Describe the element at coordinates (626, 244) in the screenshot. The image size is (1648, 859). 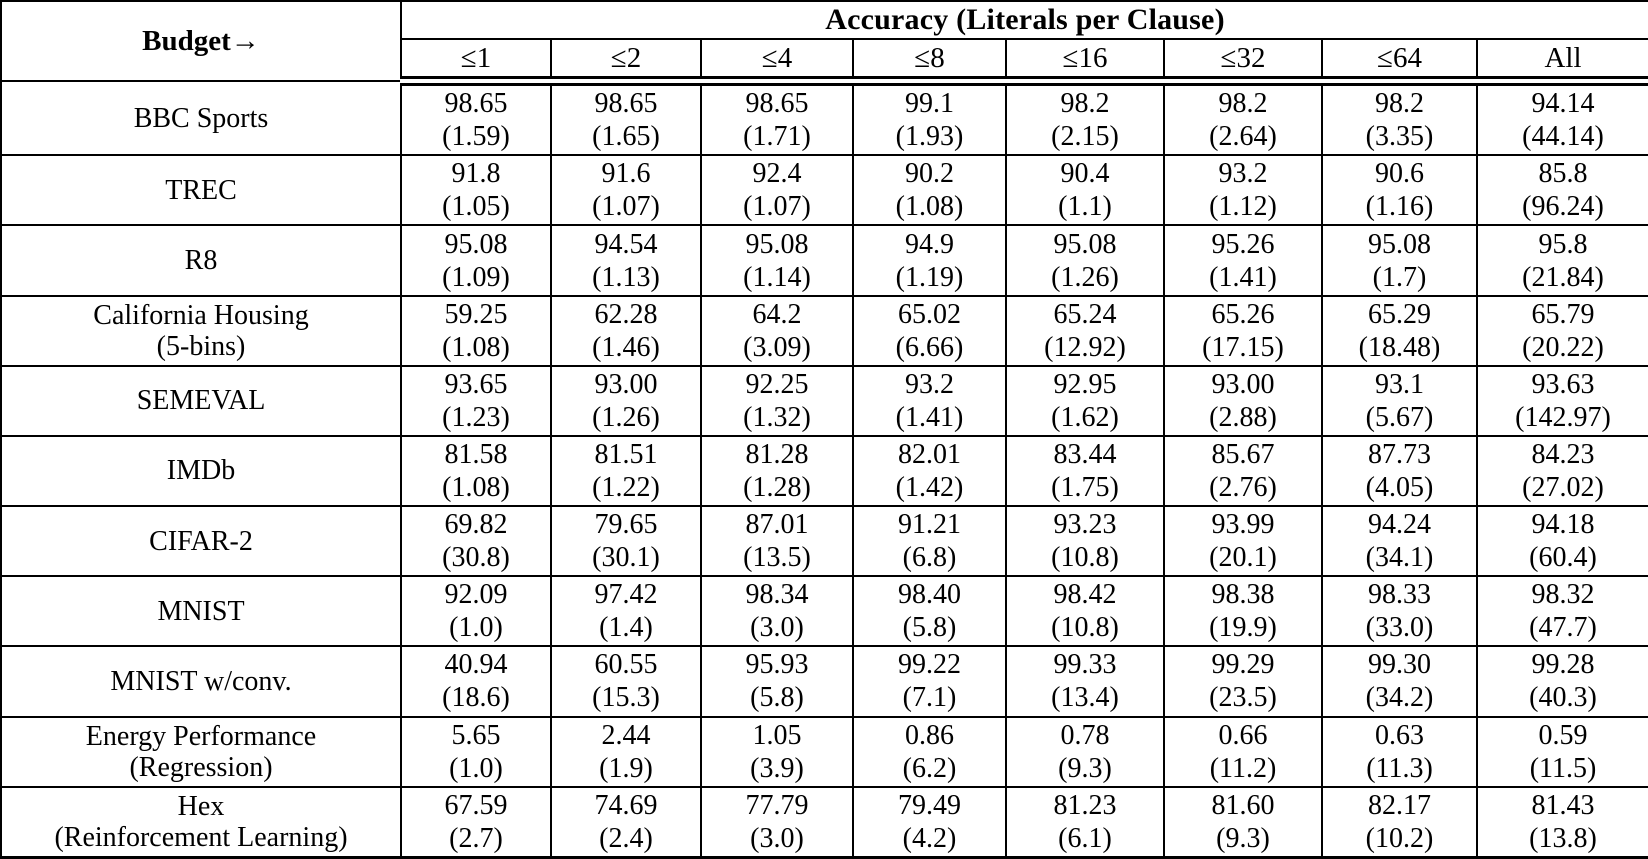
I see `accuracy-value: 94.54` at that location.